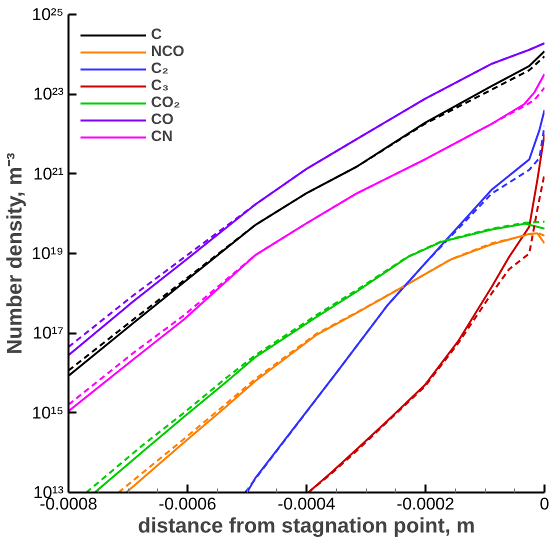 The image size is (558, 540). Describe the element at coordinates (160, 68) in the screenshot. I see `legend-label: C₂` at that location.